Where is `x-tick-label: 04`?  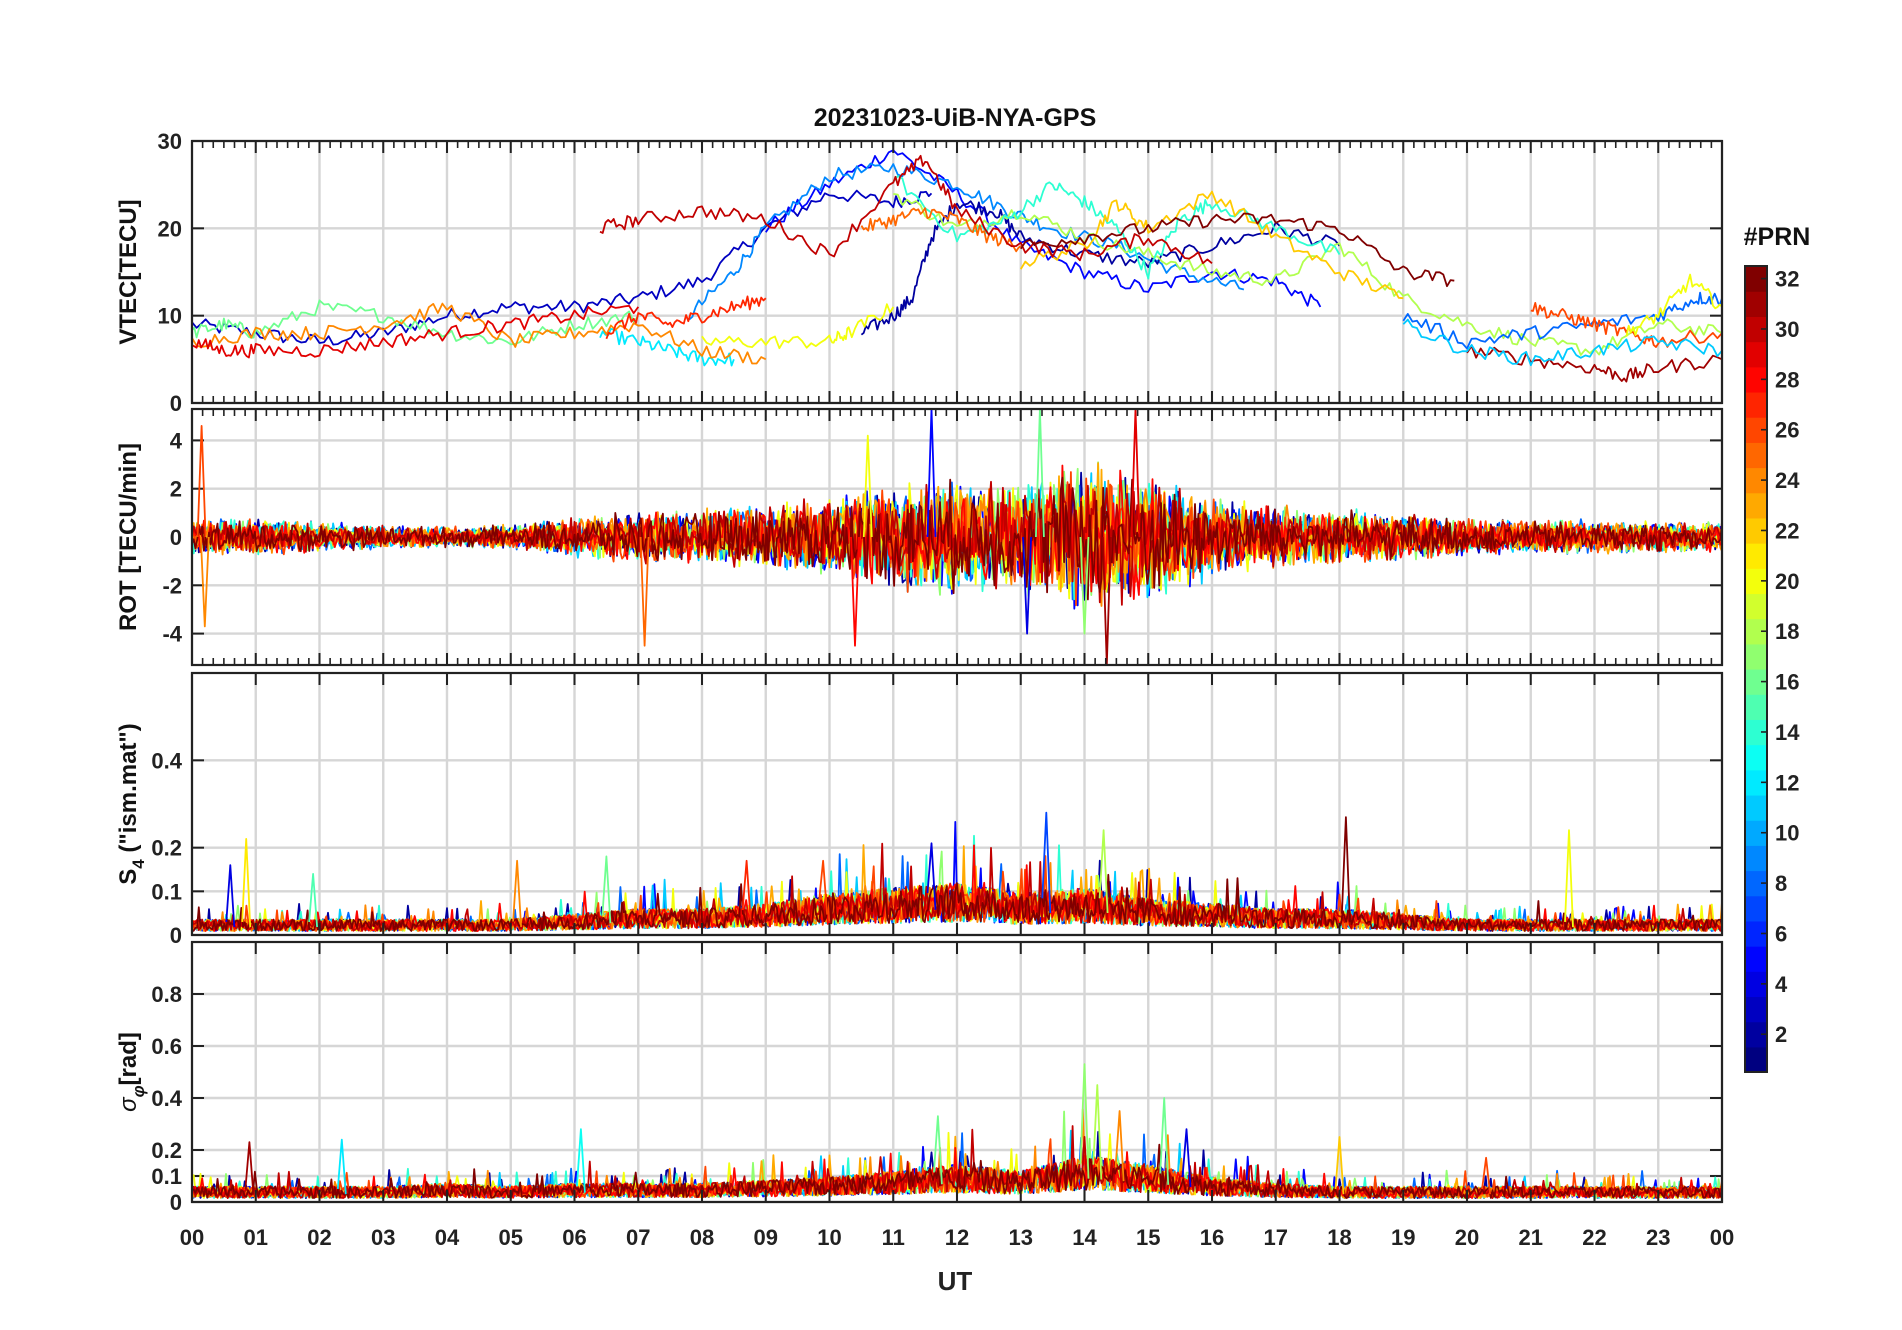
x-tick-label: 04 is located at coordinates (447, 1237).